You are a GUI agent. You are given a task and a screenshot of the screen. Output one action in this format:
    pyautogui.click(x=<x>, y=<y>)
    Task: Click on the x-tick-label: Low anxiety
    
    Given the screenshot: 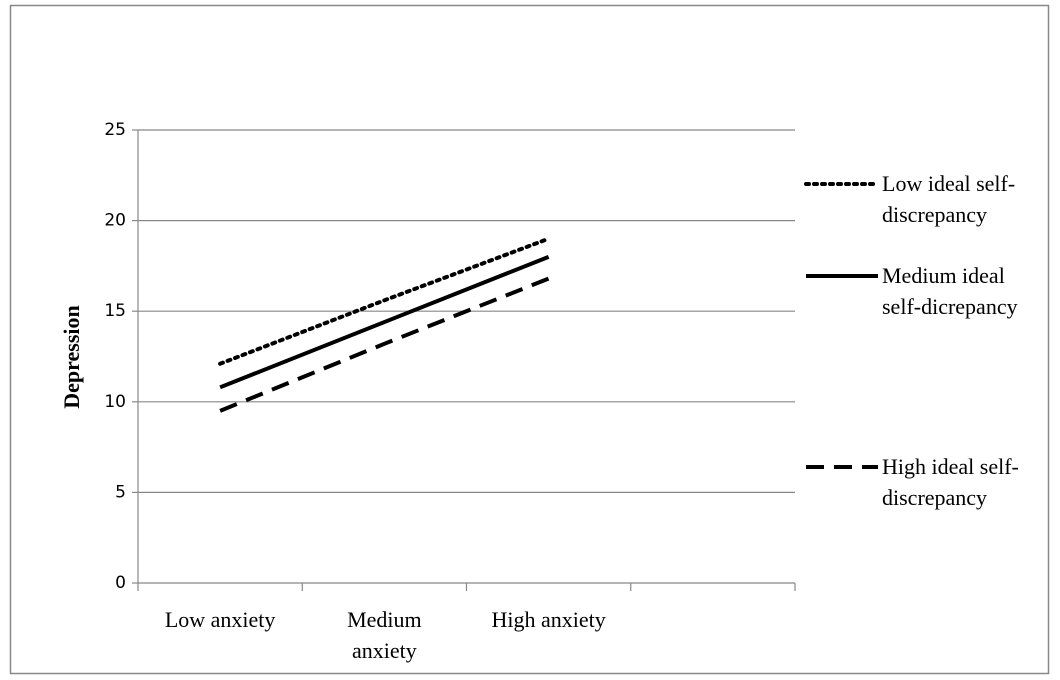 What is the action you would take?
    pyautogui.click(x=220, y=619)
    